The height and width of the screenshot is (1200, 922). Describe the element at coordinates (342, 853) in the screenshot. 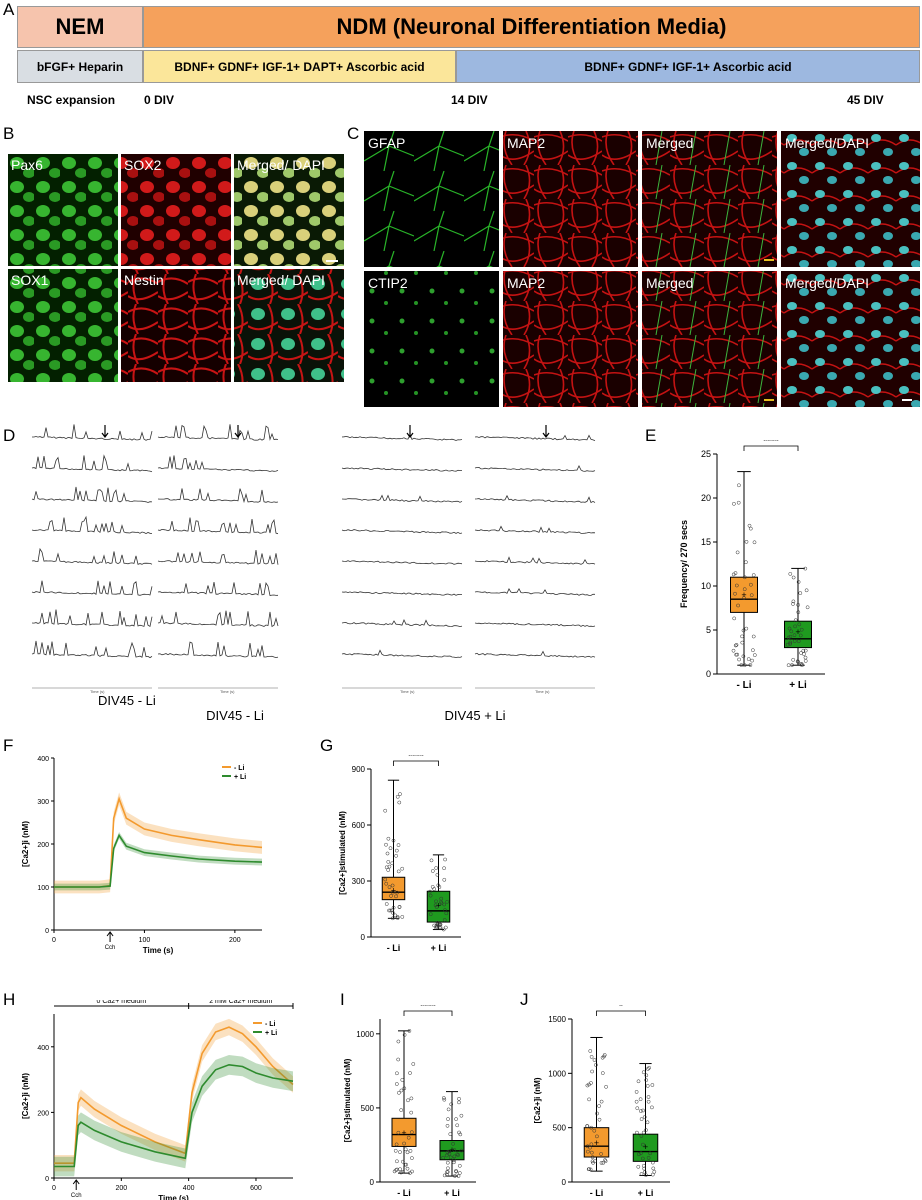

I see `y-axis-title: [Ca2+]stimulated (nM)` at that location.